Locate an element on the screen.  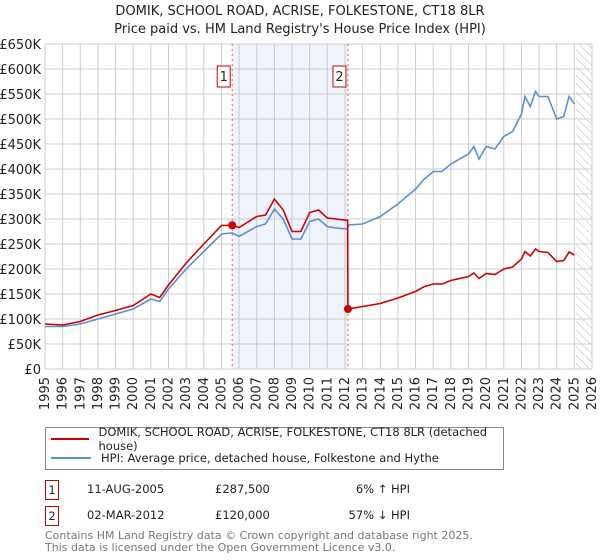
sale-row: 2 02-MAR-2012 £120,000 57% ↓ HPI is located at coordinates (295, 517).